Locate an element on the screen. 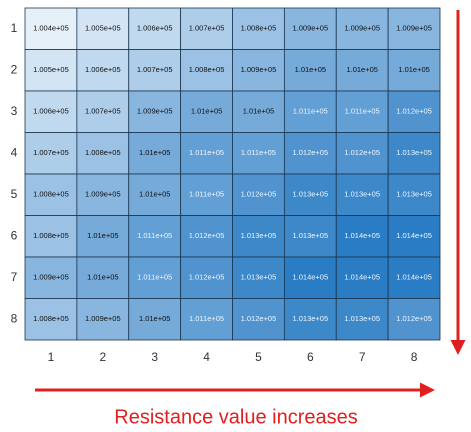  y-tick-label: 8 is located at coordinates (14, 318).